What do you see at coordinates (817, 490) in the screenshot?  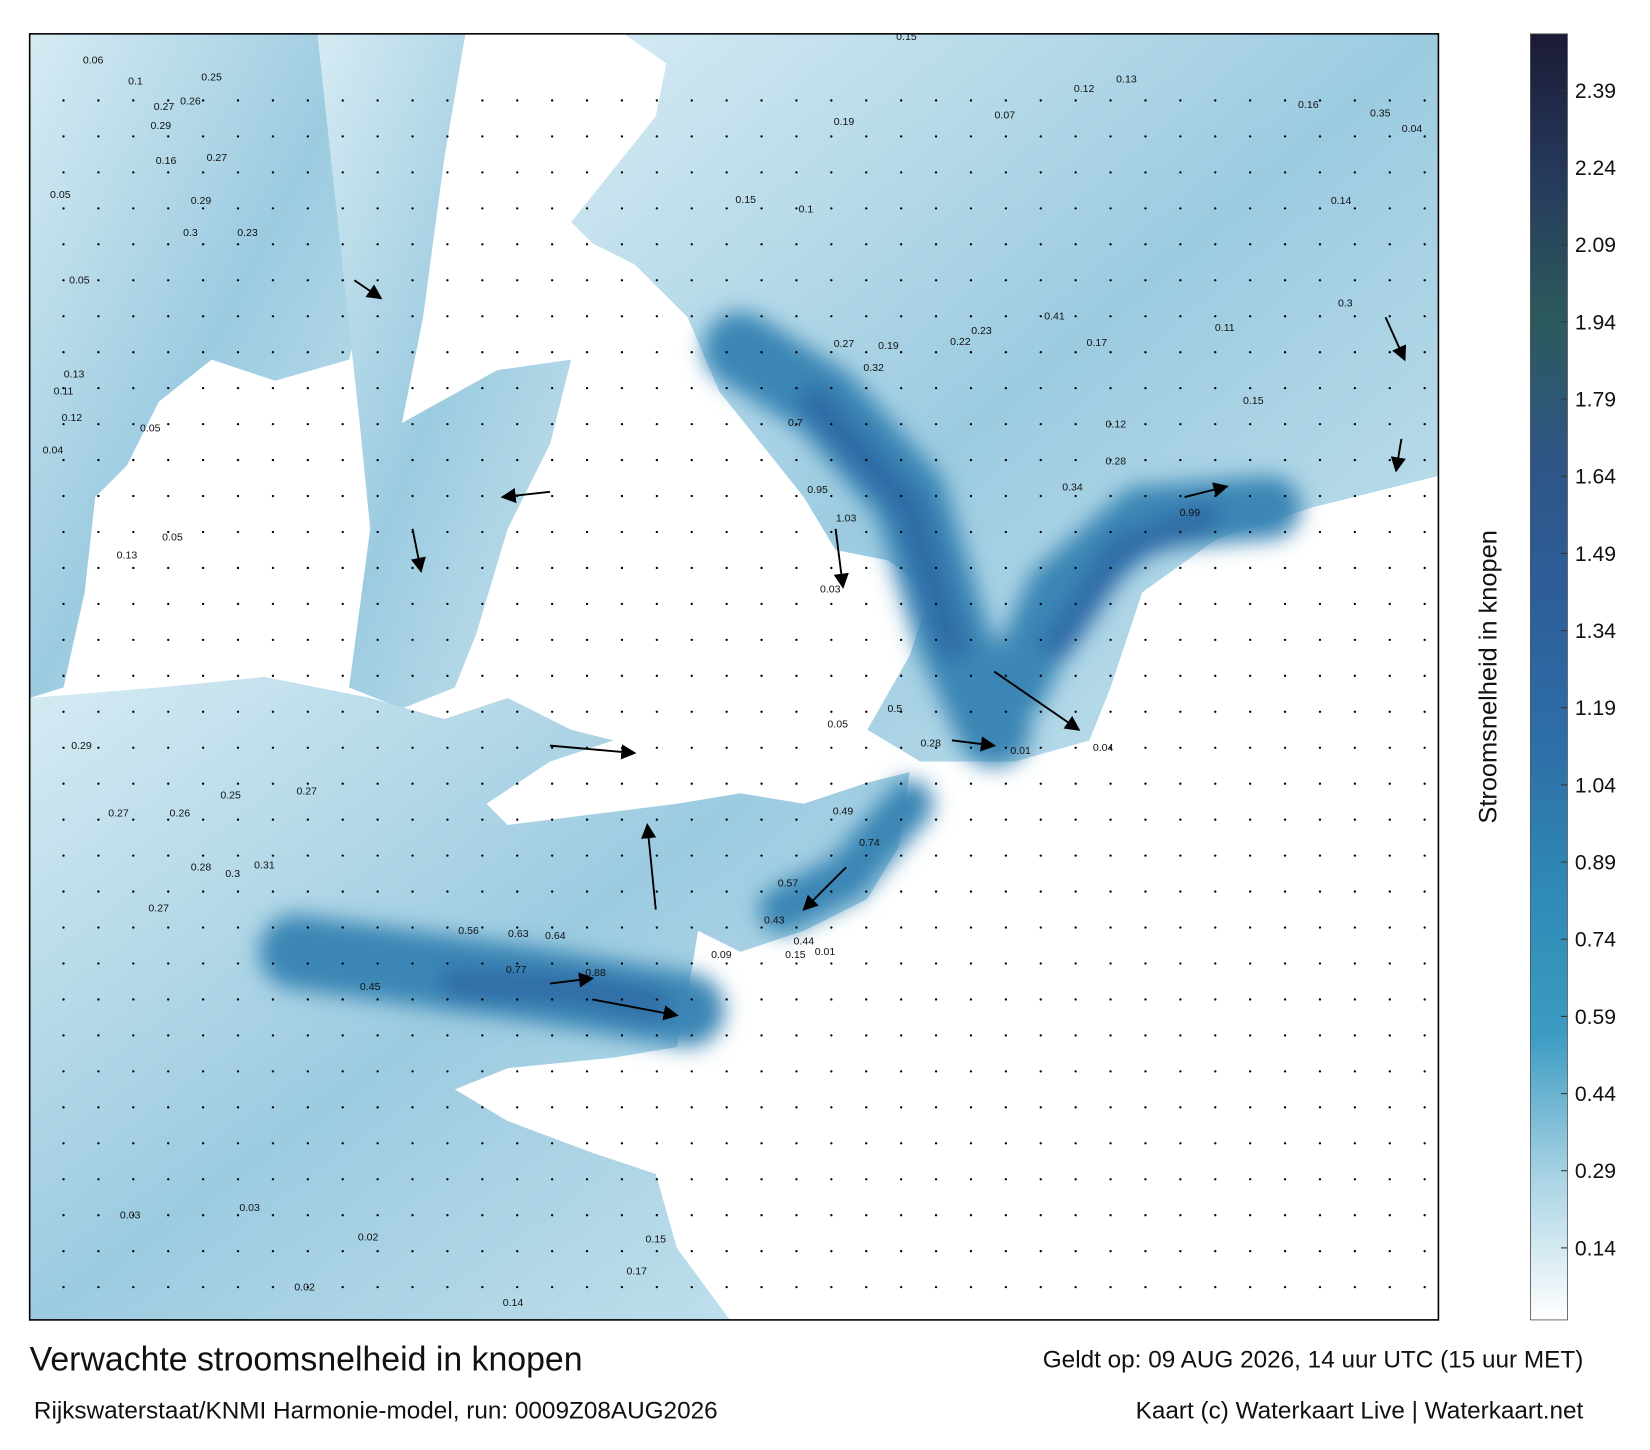 I see `speed-label: 0.95` at bounding box center [817, 490].